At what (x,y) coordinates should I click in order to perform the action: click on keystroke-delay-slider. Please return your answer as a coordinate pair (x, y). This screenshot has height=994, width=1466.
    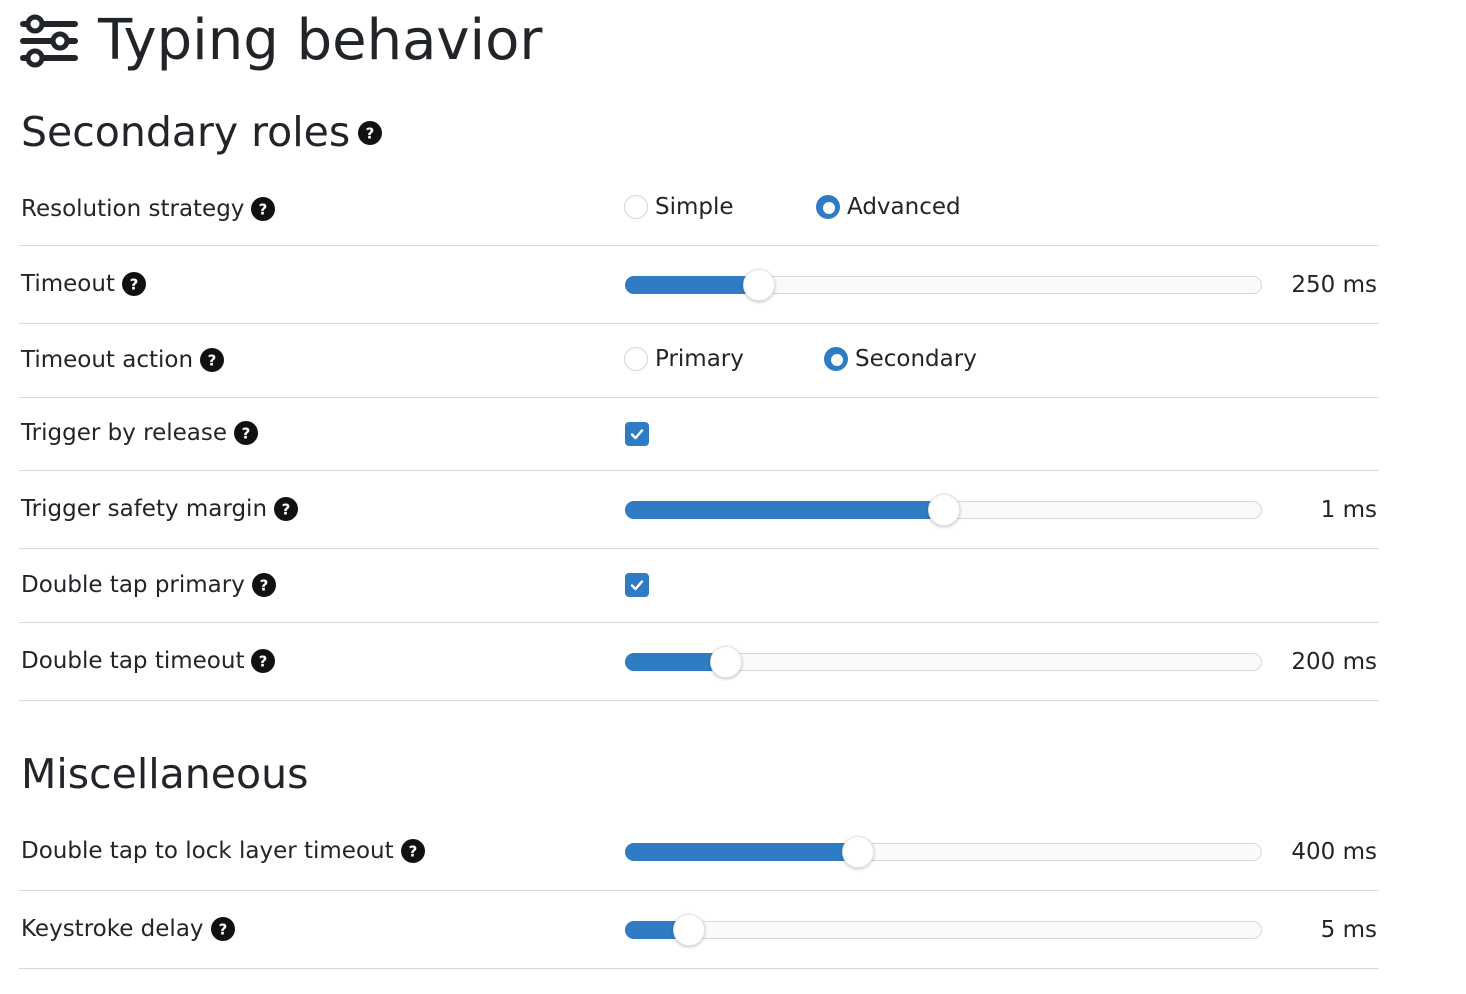
    Looking at the image, I should click on (943, 930).